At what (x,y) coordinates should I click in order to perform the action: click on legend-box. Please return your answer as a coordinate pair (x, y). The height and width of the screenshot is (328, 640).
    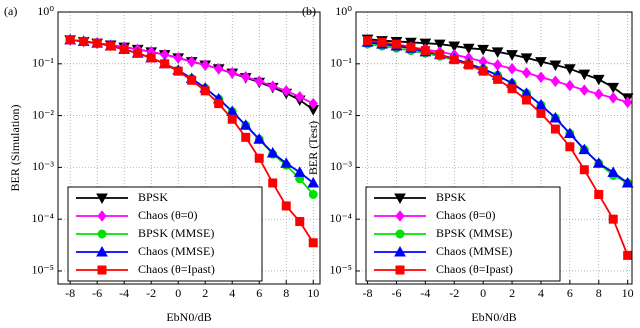
    Looking at the image, I should click on (165, 234).